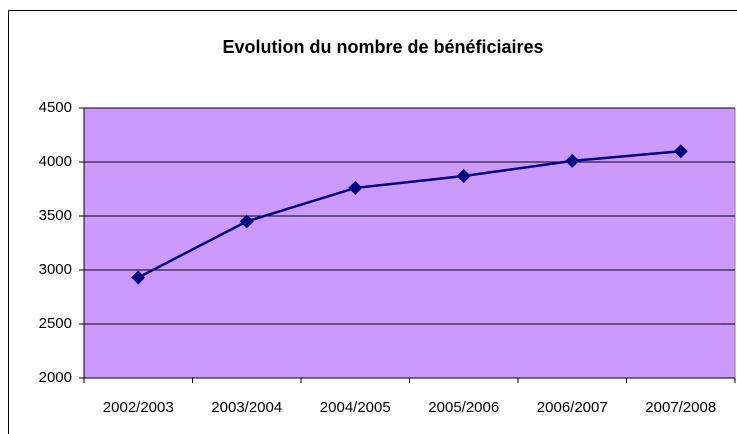  I want to click on x-tick-label: 2005/2006, so click(463, 407).